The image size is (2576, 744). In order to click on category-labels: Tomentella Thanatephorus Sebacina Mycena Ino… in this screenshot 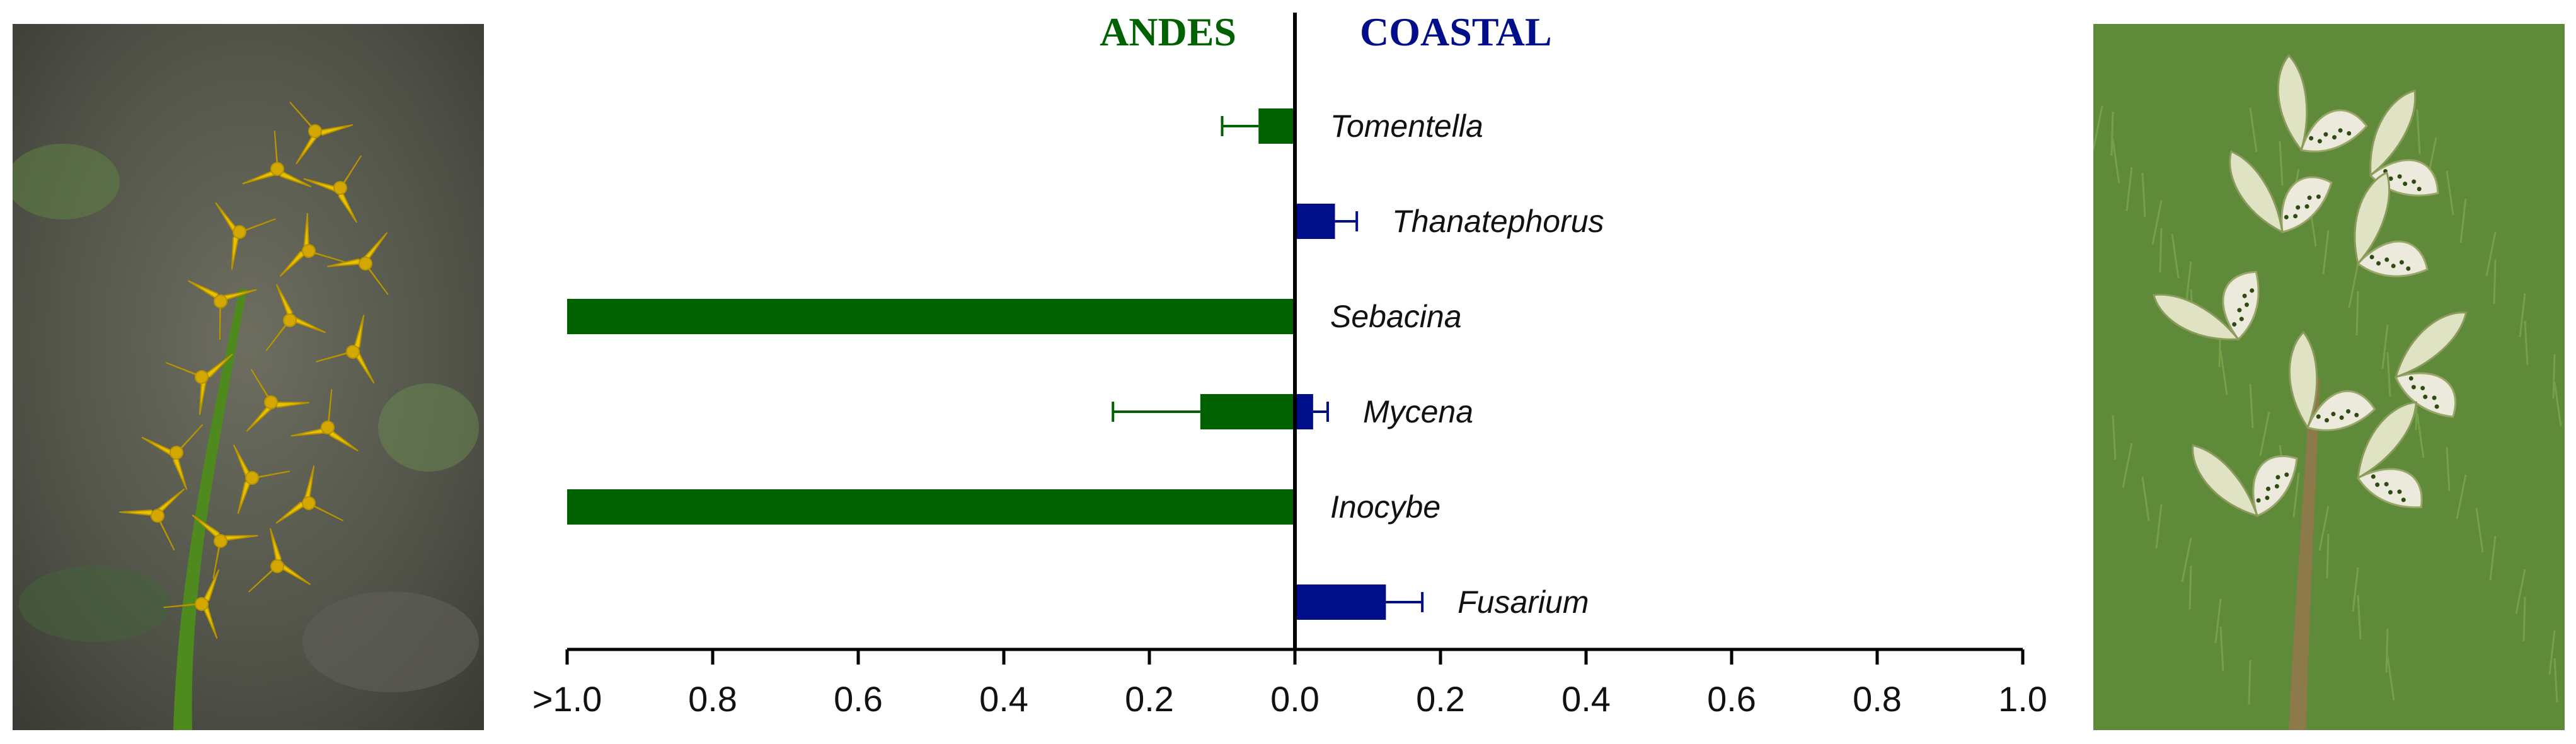, I will do `click(1467, 364)`.